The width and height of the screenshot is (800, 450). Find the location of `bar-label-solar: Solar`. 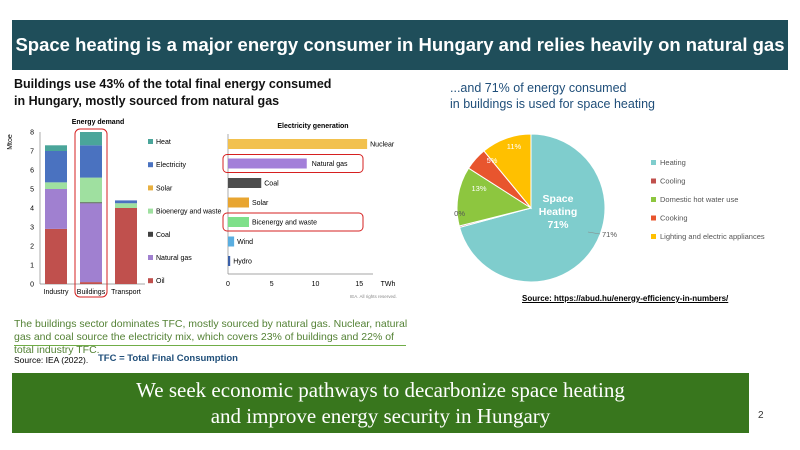

bar-label-solar: Solar is located at coordinates (260, 203).